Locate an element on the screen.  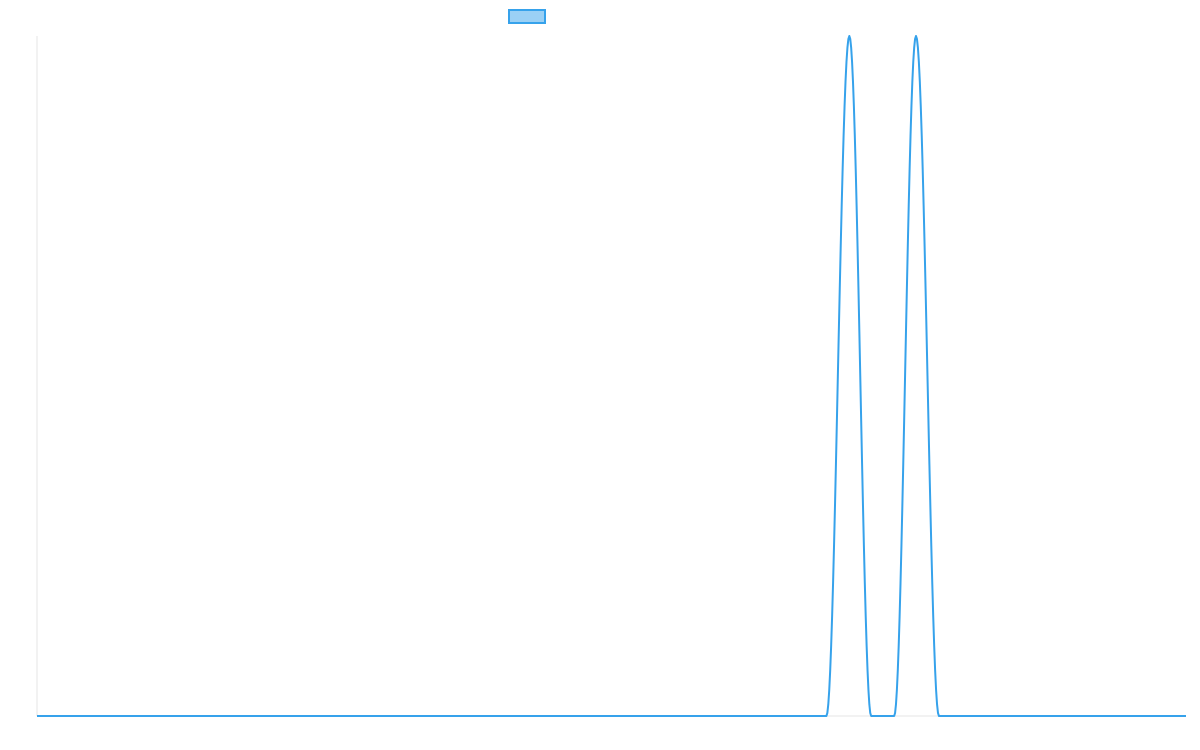
legend is located at coordinates (530, 16).